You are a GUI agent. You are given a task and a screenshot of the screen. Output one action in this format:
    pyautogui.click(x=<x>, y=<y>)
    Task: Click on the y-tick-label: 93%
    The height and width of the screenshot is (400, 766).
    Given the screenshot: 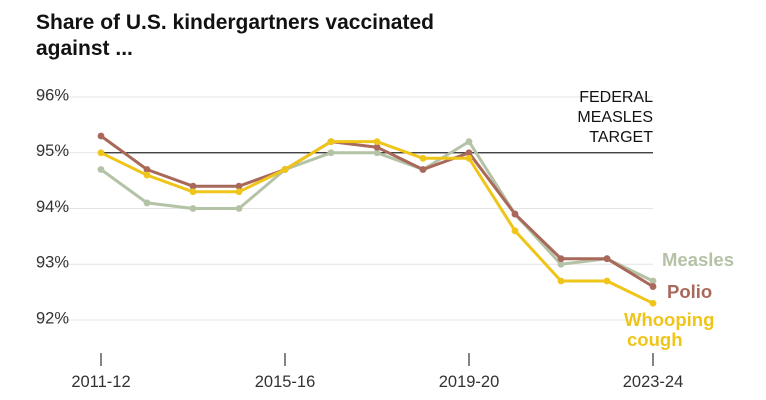 What is the action you would take?
    pyautogui.click(x=52, y=263)
    